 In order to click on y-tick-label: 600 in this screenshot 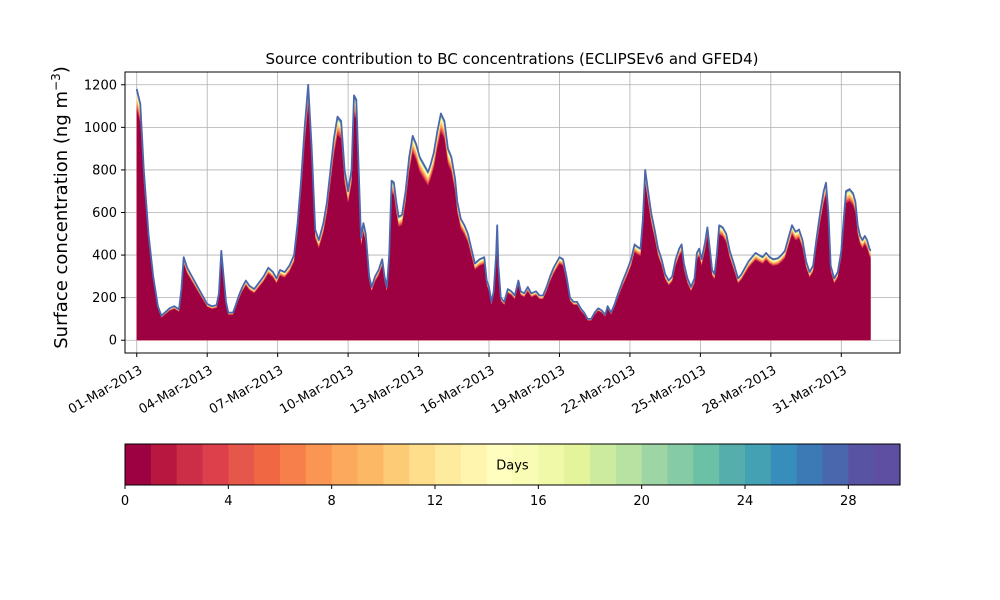, I will do `click(104, 213)`.